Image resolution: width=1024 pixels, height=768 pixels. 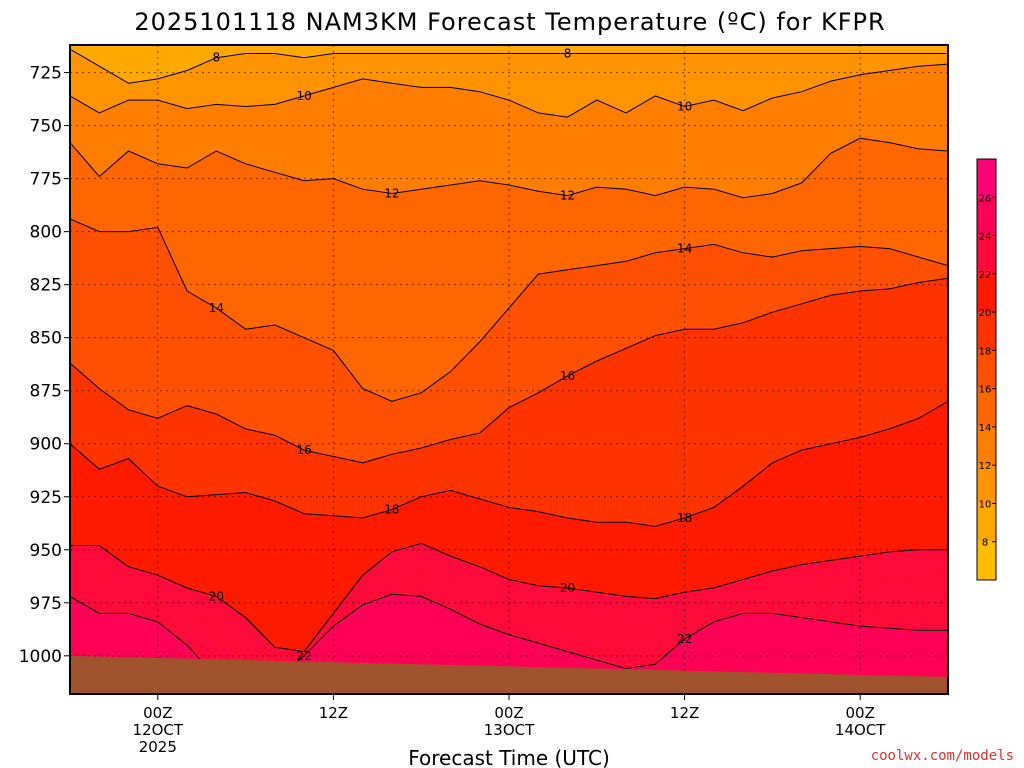 What do you see at coordinates (46, 127) in the screenshot?
I see `y-tick-label: 750` at bounding box center [46, 127].